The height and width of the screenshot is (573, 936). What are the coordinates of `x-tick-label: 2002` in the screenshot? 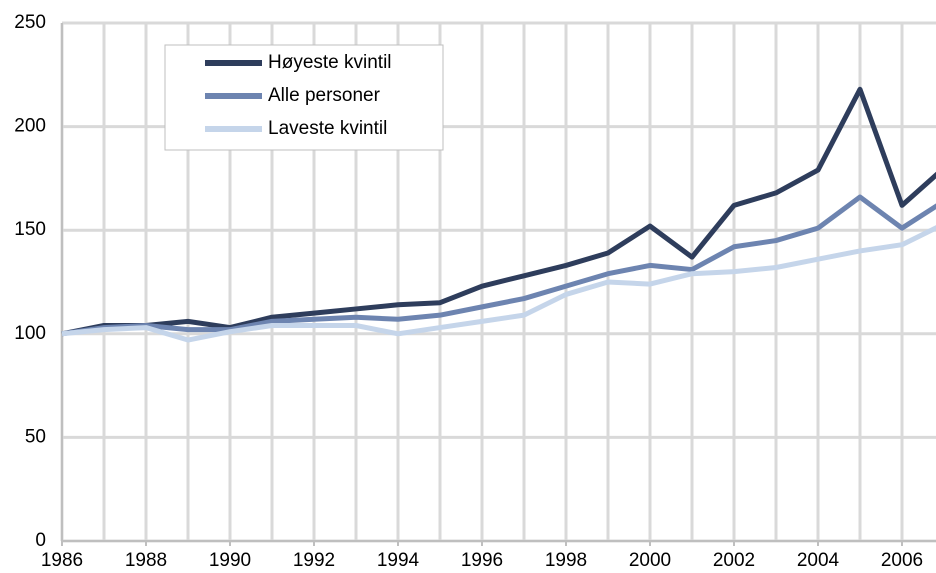 It's located at (734, 560).